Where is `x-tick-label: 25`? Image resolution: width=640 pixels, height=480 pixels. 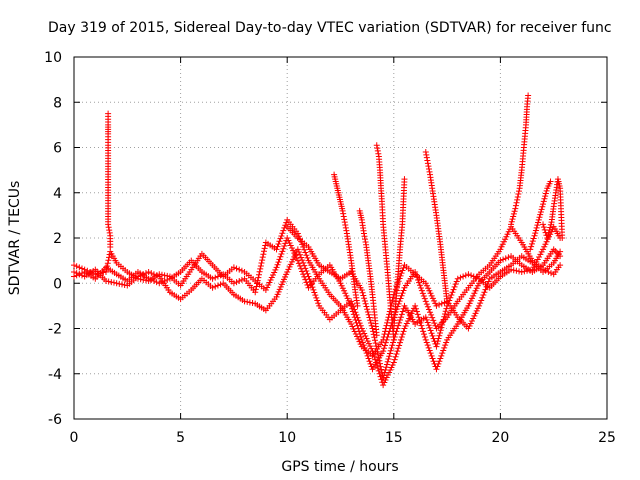
x-tick-label: 25 is located at coordinates (607, 438).